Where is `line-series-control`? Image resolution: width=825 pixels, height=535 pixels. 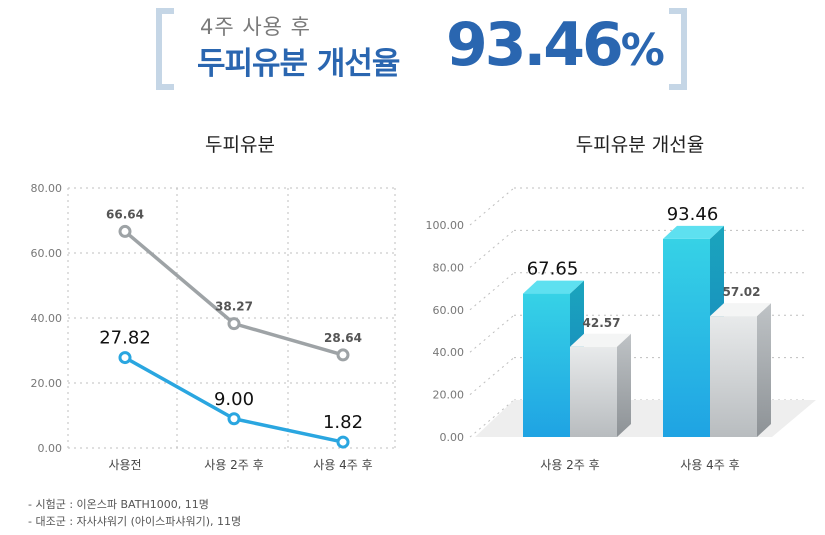 line-series-control is located at coordinates (233, 293).